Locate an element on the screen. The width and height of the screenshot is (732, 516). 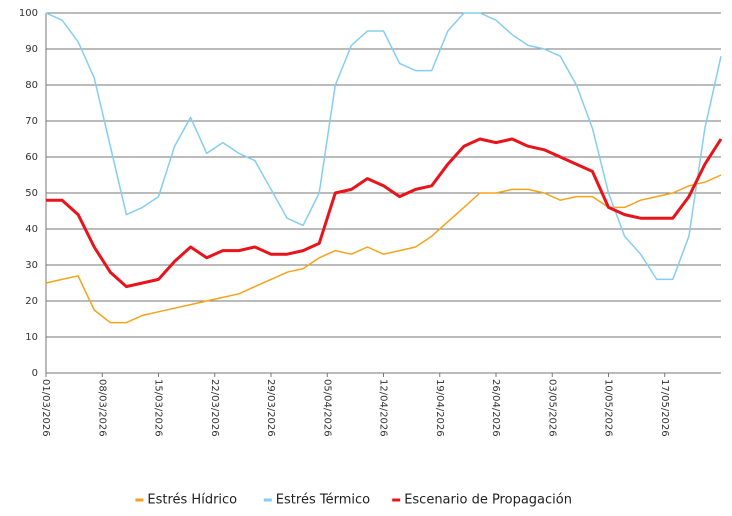
y-tick-label: 70 is located at coordinates (31, 121).